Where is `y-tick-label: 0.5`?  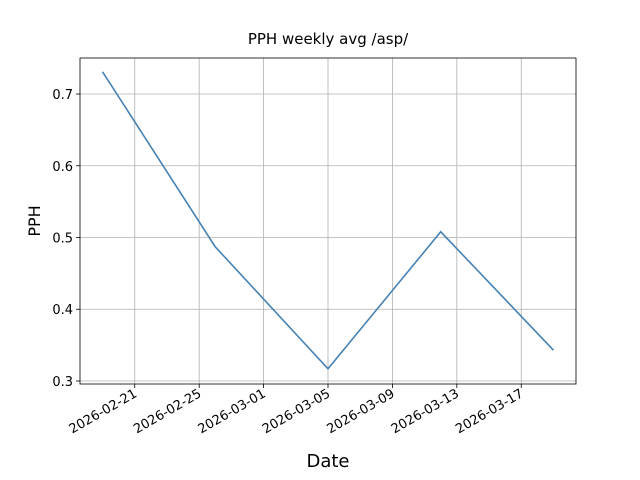 y-tick-label: 0.5 is located at coordinates (62, 239).